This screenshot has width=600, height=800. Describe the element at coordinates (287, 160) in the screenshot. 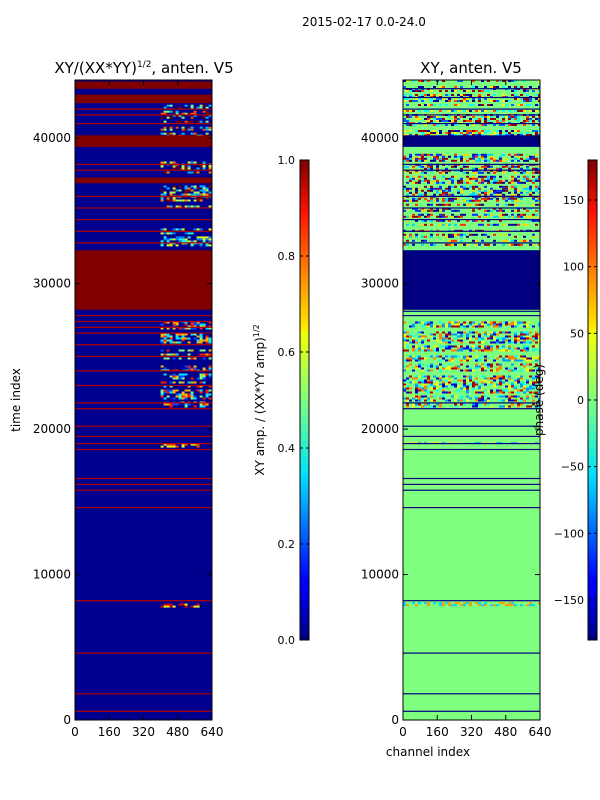

I see `colorbar-tick-label: 1.0` at that location.